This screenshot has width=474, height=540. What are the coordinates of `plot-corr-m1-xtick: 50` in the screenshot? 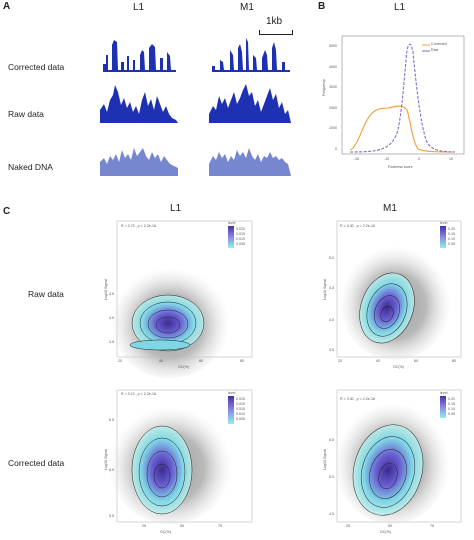 It's located at (390, 526).